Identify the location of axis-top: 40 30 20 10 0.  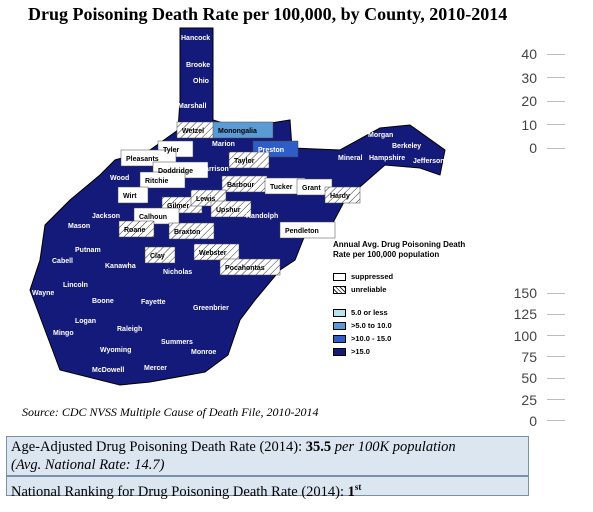
(530, 101).